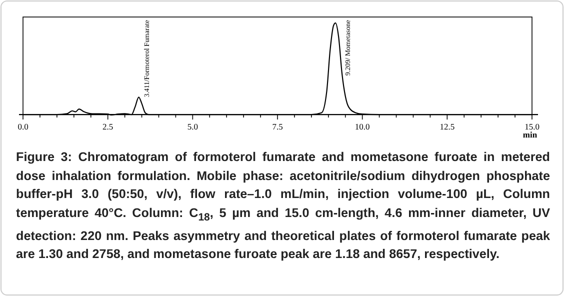 This screenshot has width=564, height=296. Describe the element at coordinates (447, 127) in the screenshot. I see `x-tick-label: 12.5` at that location.